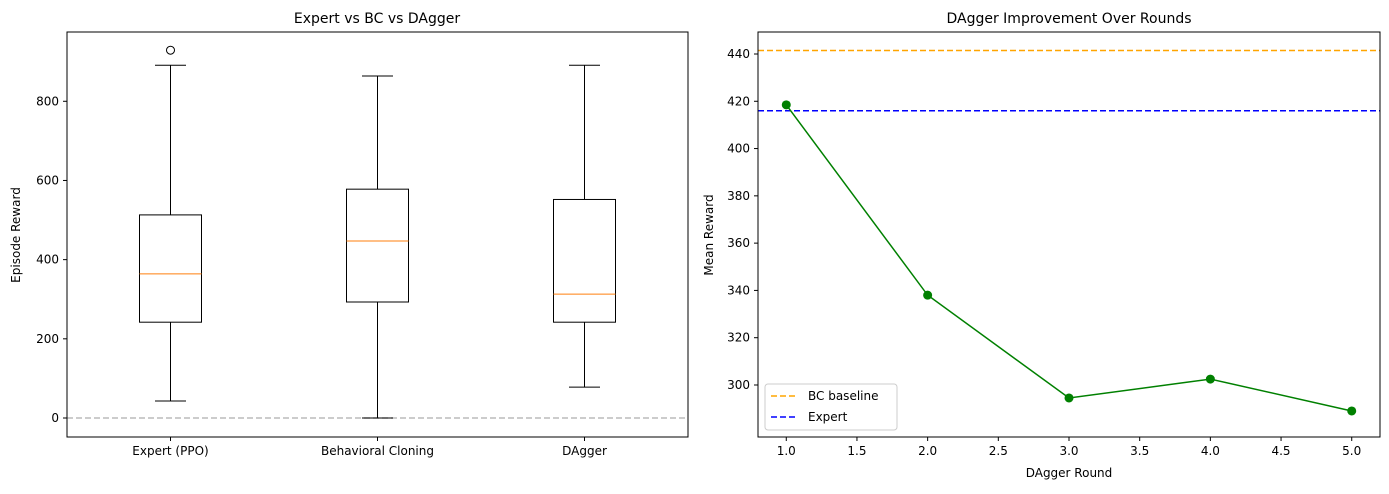 Image resolution: width=1389 pixels, height=494 pixels. Describe the element at coordinates (738, 243) in the screenshot. I see `y-tick-label: 360` at that location.